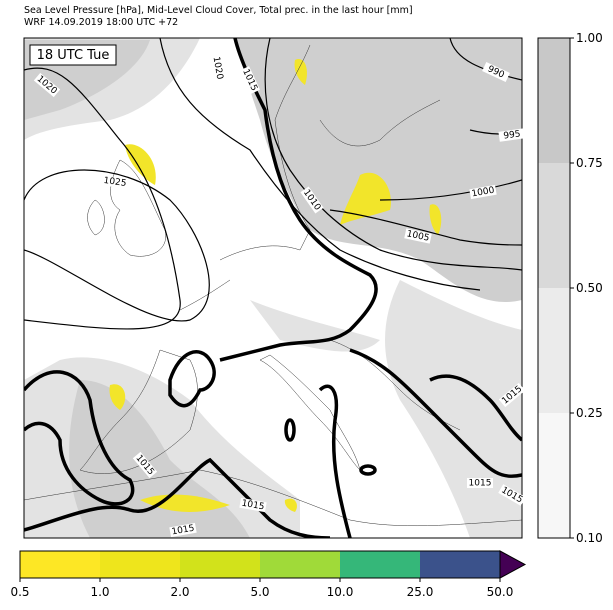 This screenshot has width=613, height=610. I want to click on contour-label: 1025, so click(115, 182).